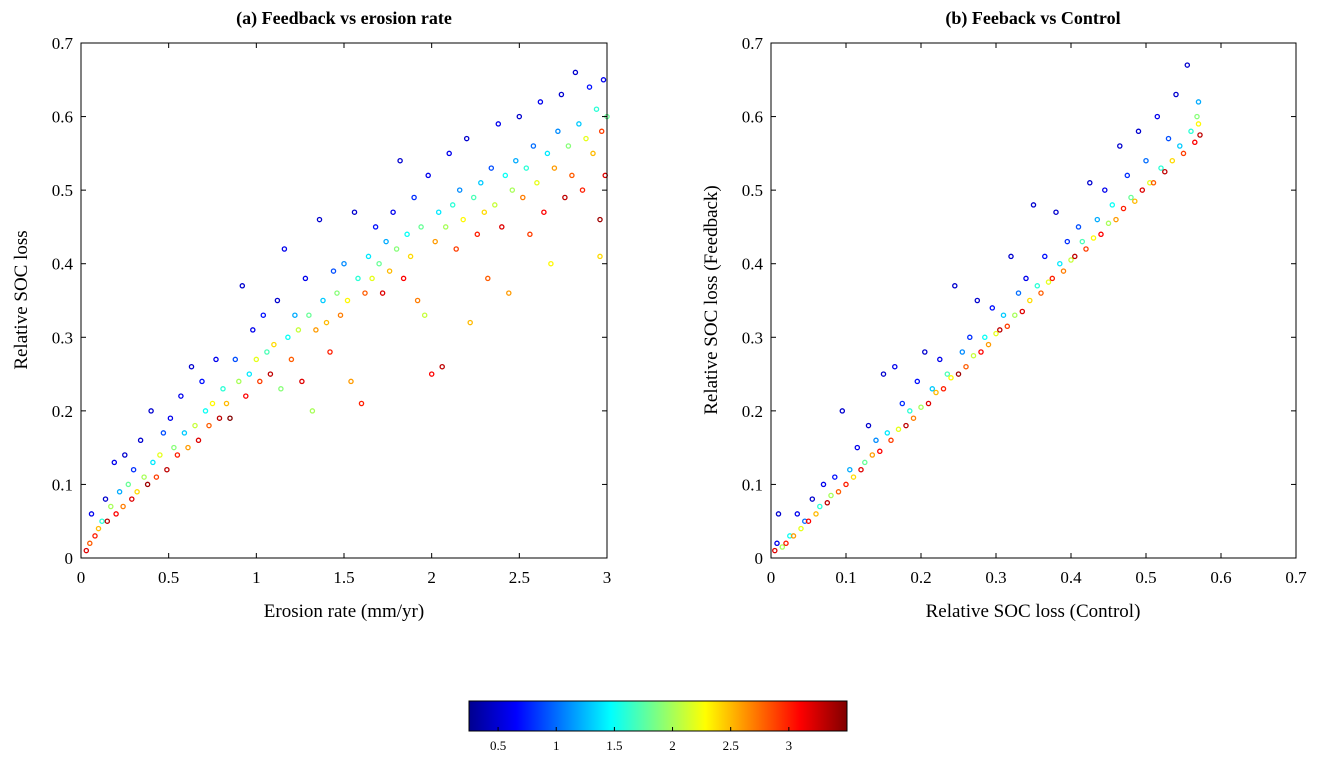 The width and height of the screenshot is (1323, 760). I want to click on panel-b-ytick-label: 0.4, so click(753, 264).